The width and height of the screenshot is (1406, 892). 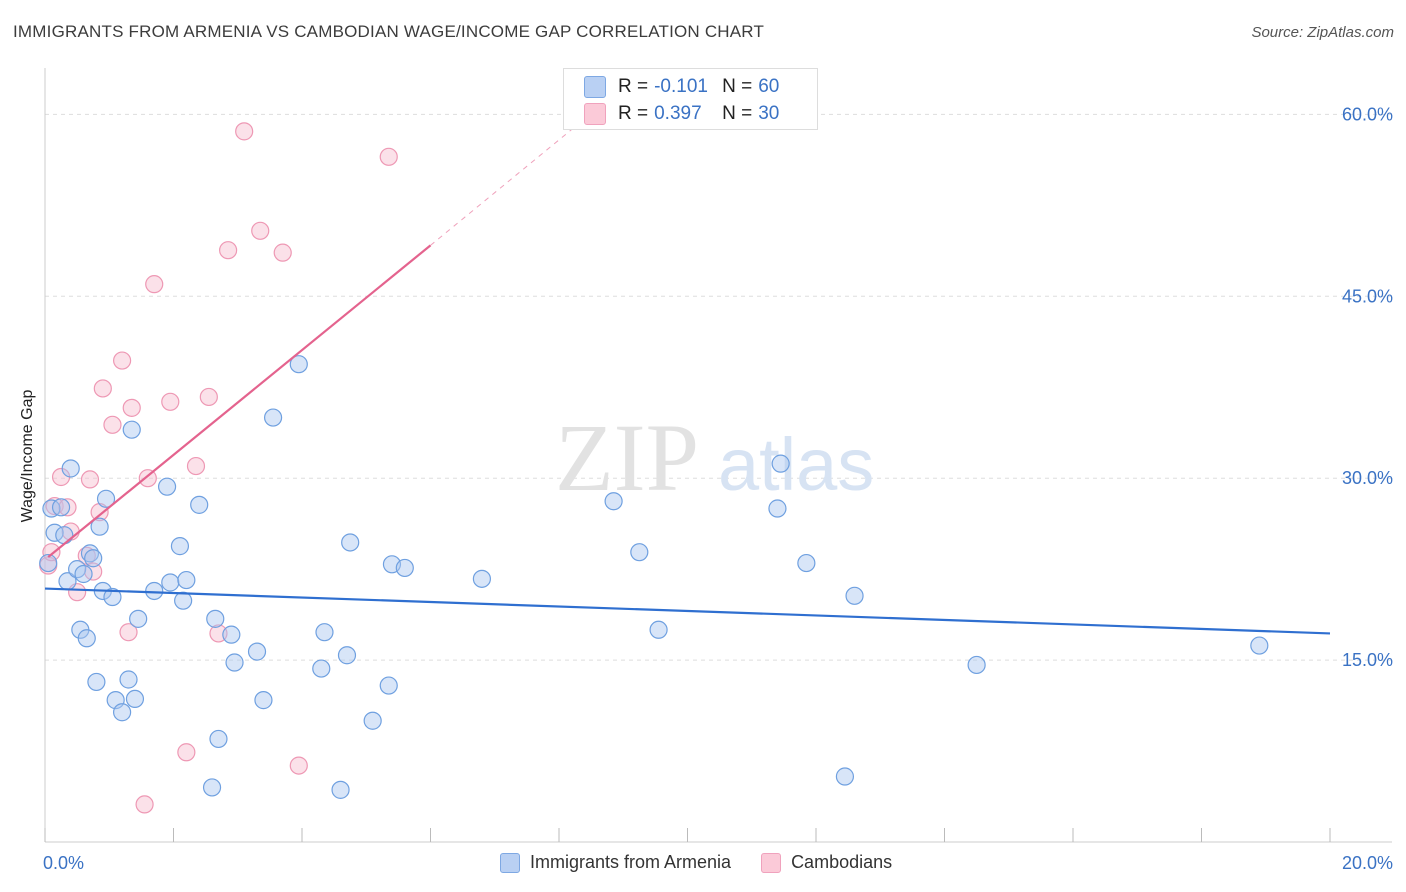 I want to click on watermark-atlas: atlas, so click(x=796, y=464).